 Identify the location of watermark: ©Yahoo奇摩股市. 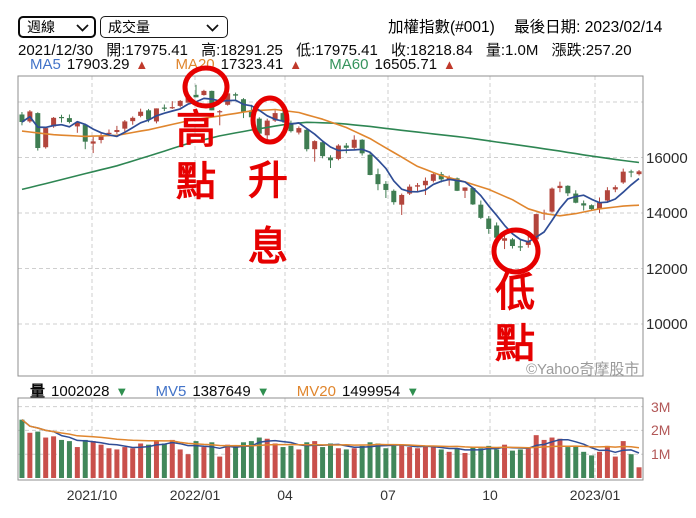
(583, 369).